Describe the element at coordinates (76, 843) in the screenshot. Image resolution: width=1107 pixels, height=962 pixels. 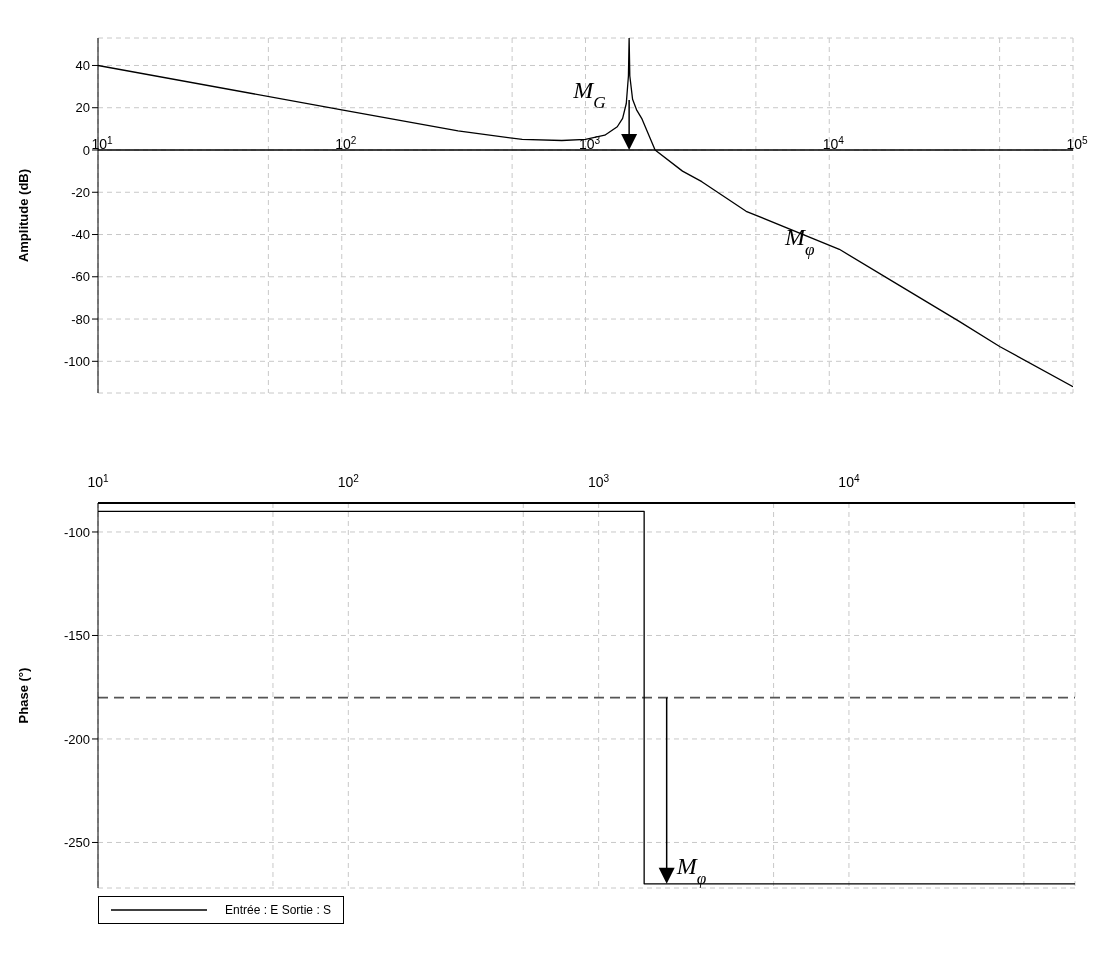
I see `y-tick-label: -250` at that location.